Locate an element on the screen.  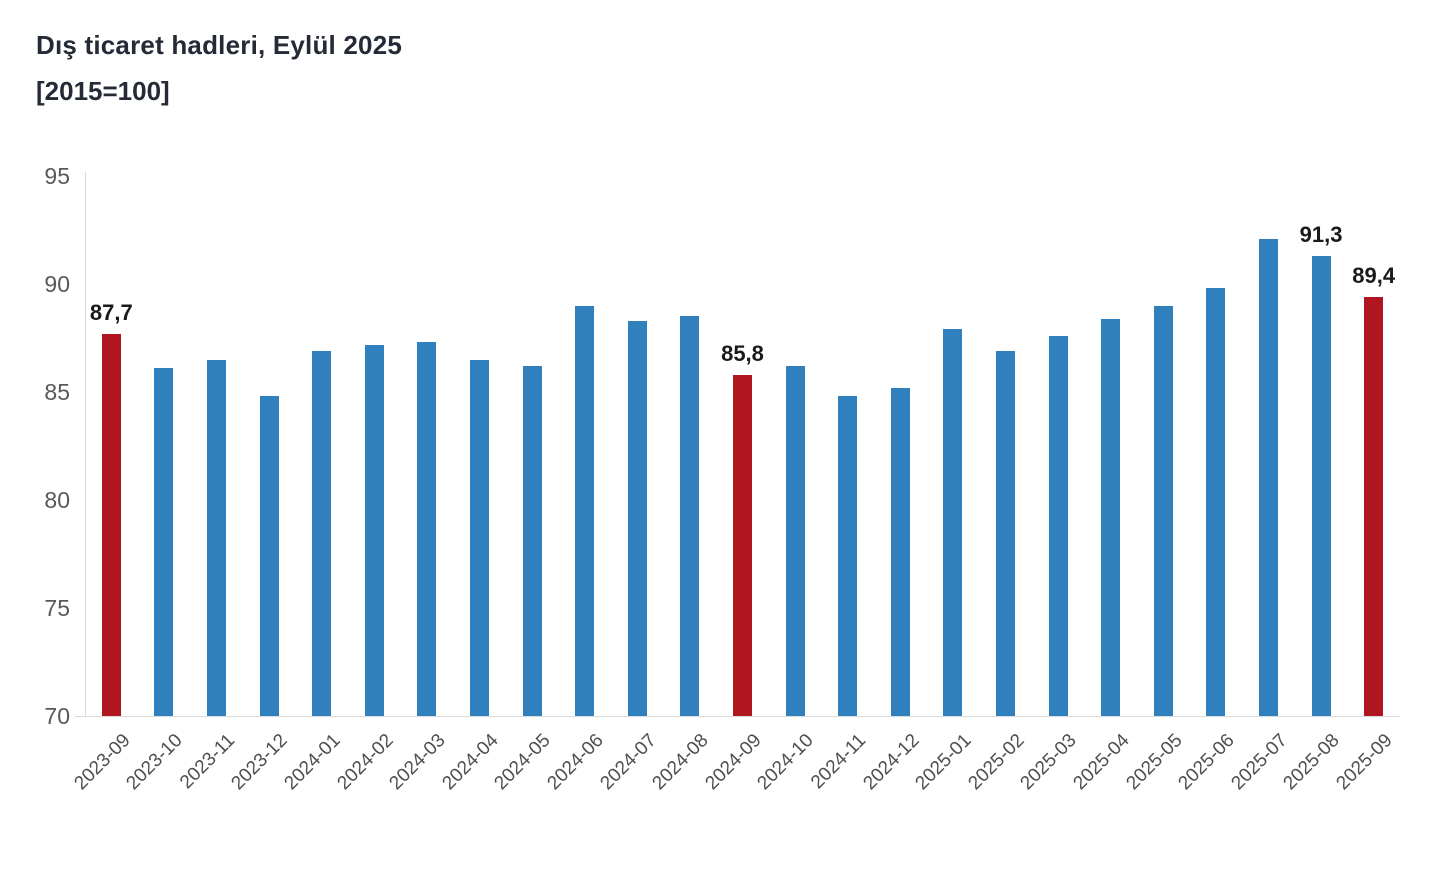
x-tick-label: 2024-09 is located at coordinates (733, 762).